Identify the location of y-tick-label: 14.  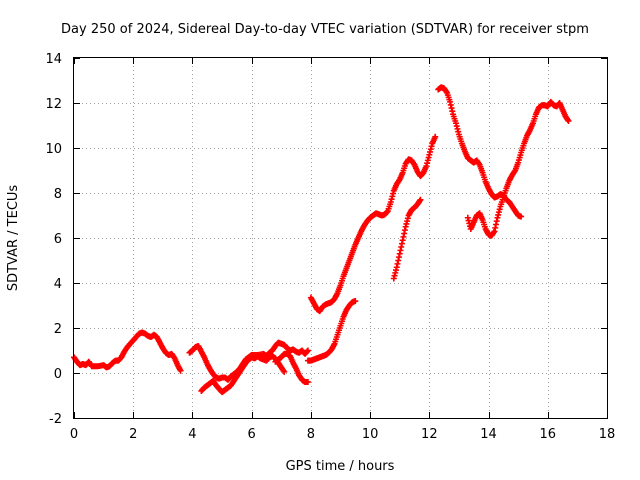
(53, 59).